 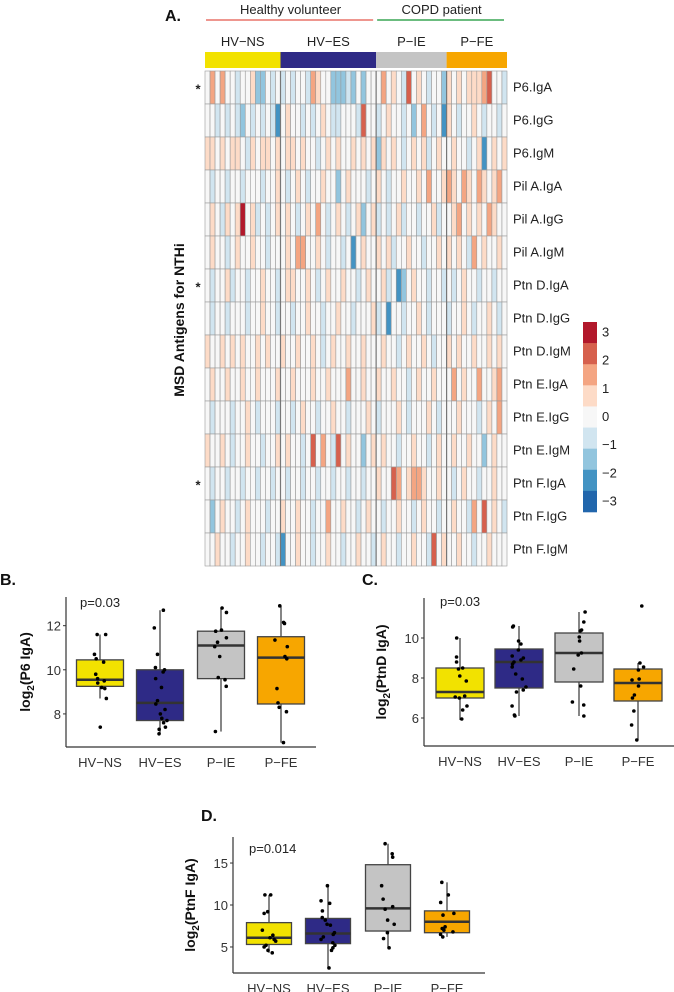 What do you see at coordinates (519, 761) in the screenshot?
I see `x-tick-label: HV−ES` at bounding box center [519, 761].